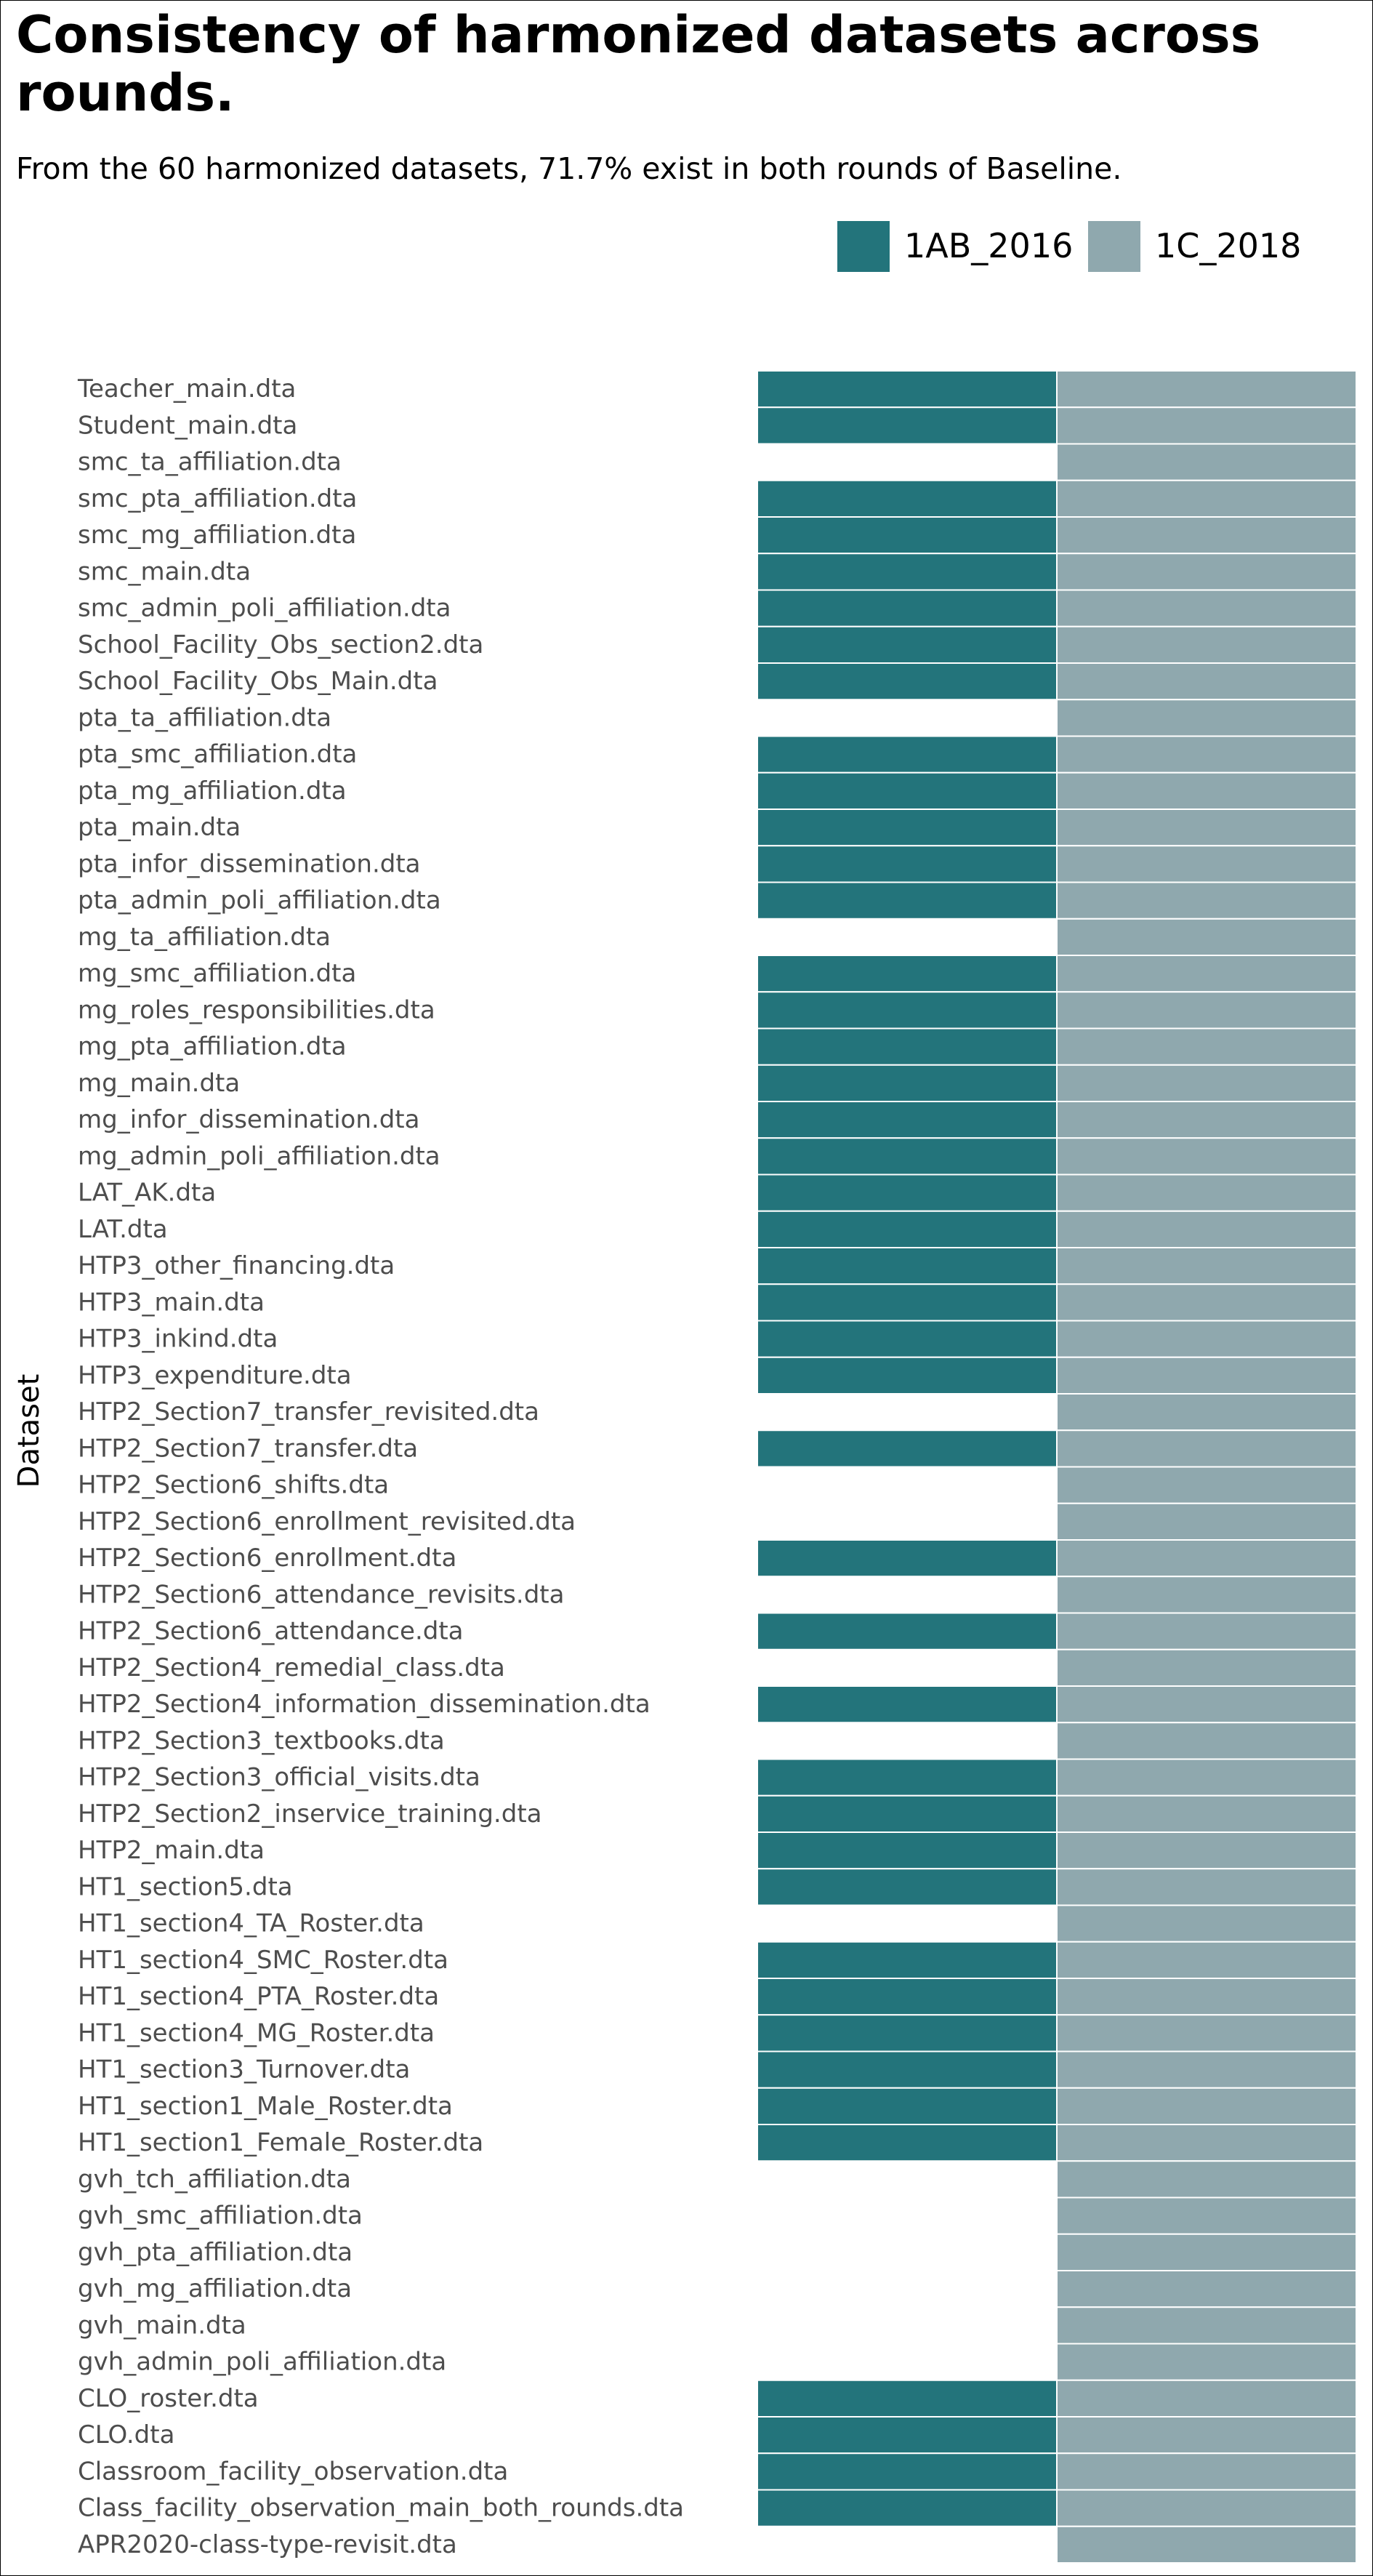  I want to click on y-tick-label: pta_ta_affiliation.dta, so click(204, 717).